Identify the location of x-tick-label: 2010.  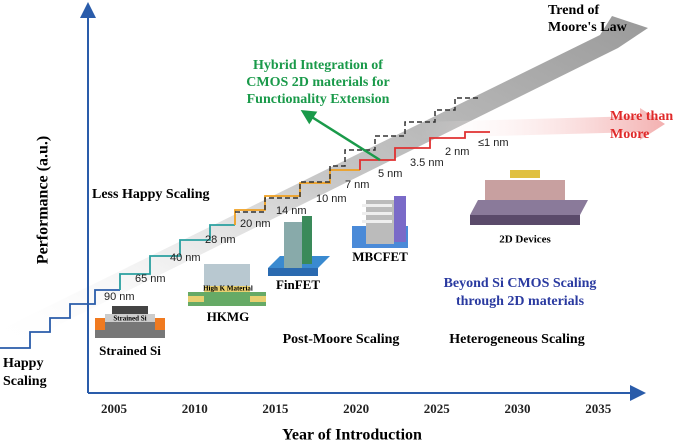
(195, 408).